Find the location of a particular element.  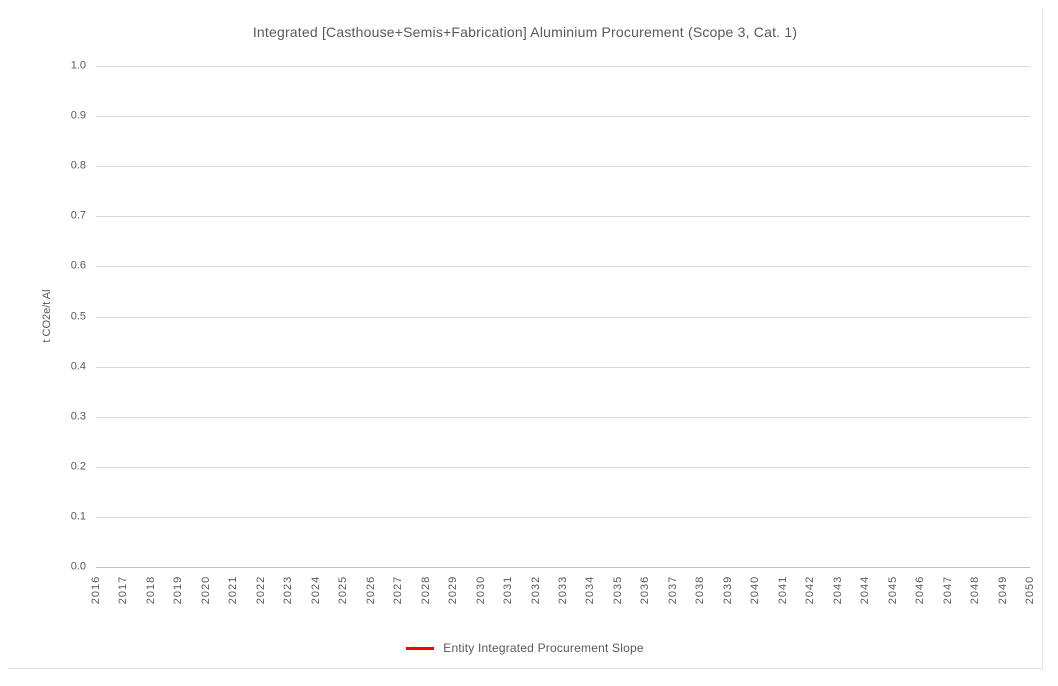

x-tick-label: 2043 is located at coordinates (837, 590).